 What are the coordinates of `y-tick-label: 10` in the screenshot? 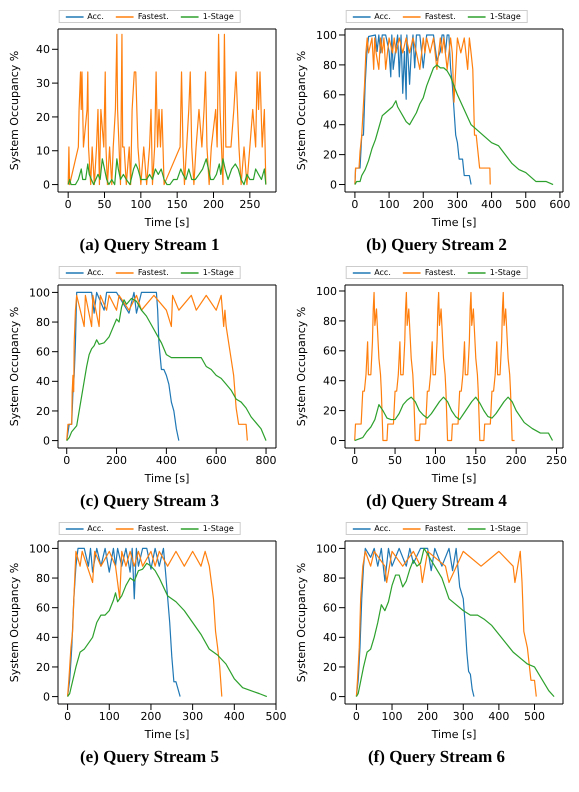 It's located at (43, 151).